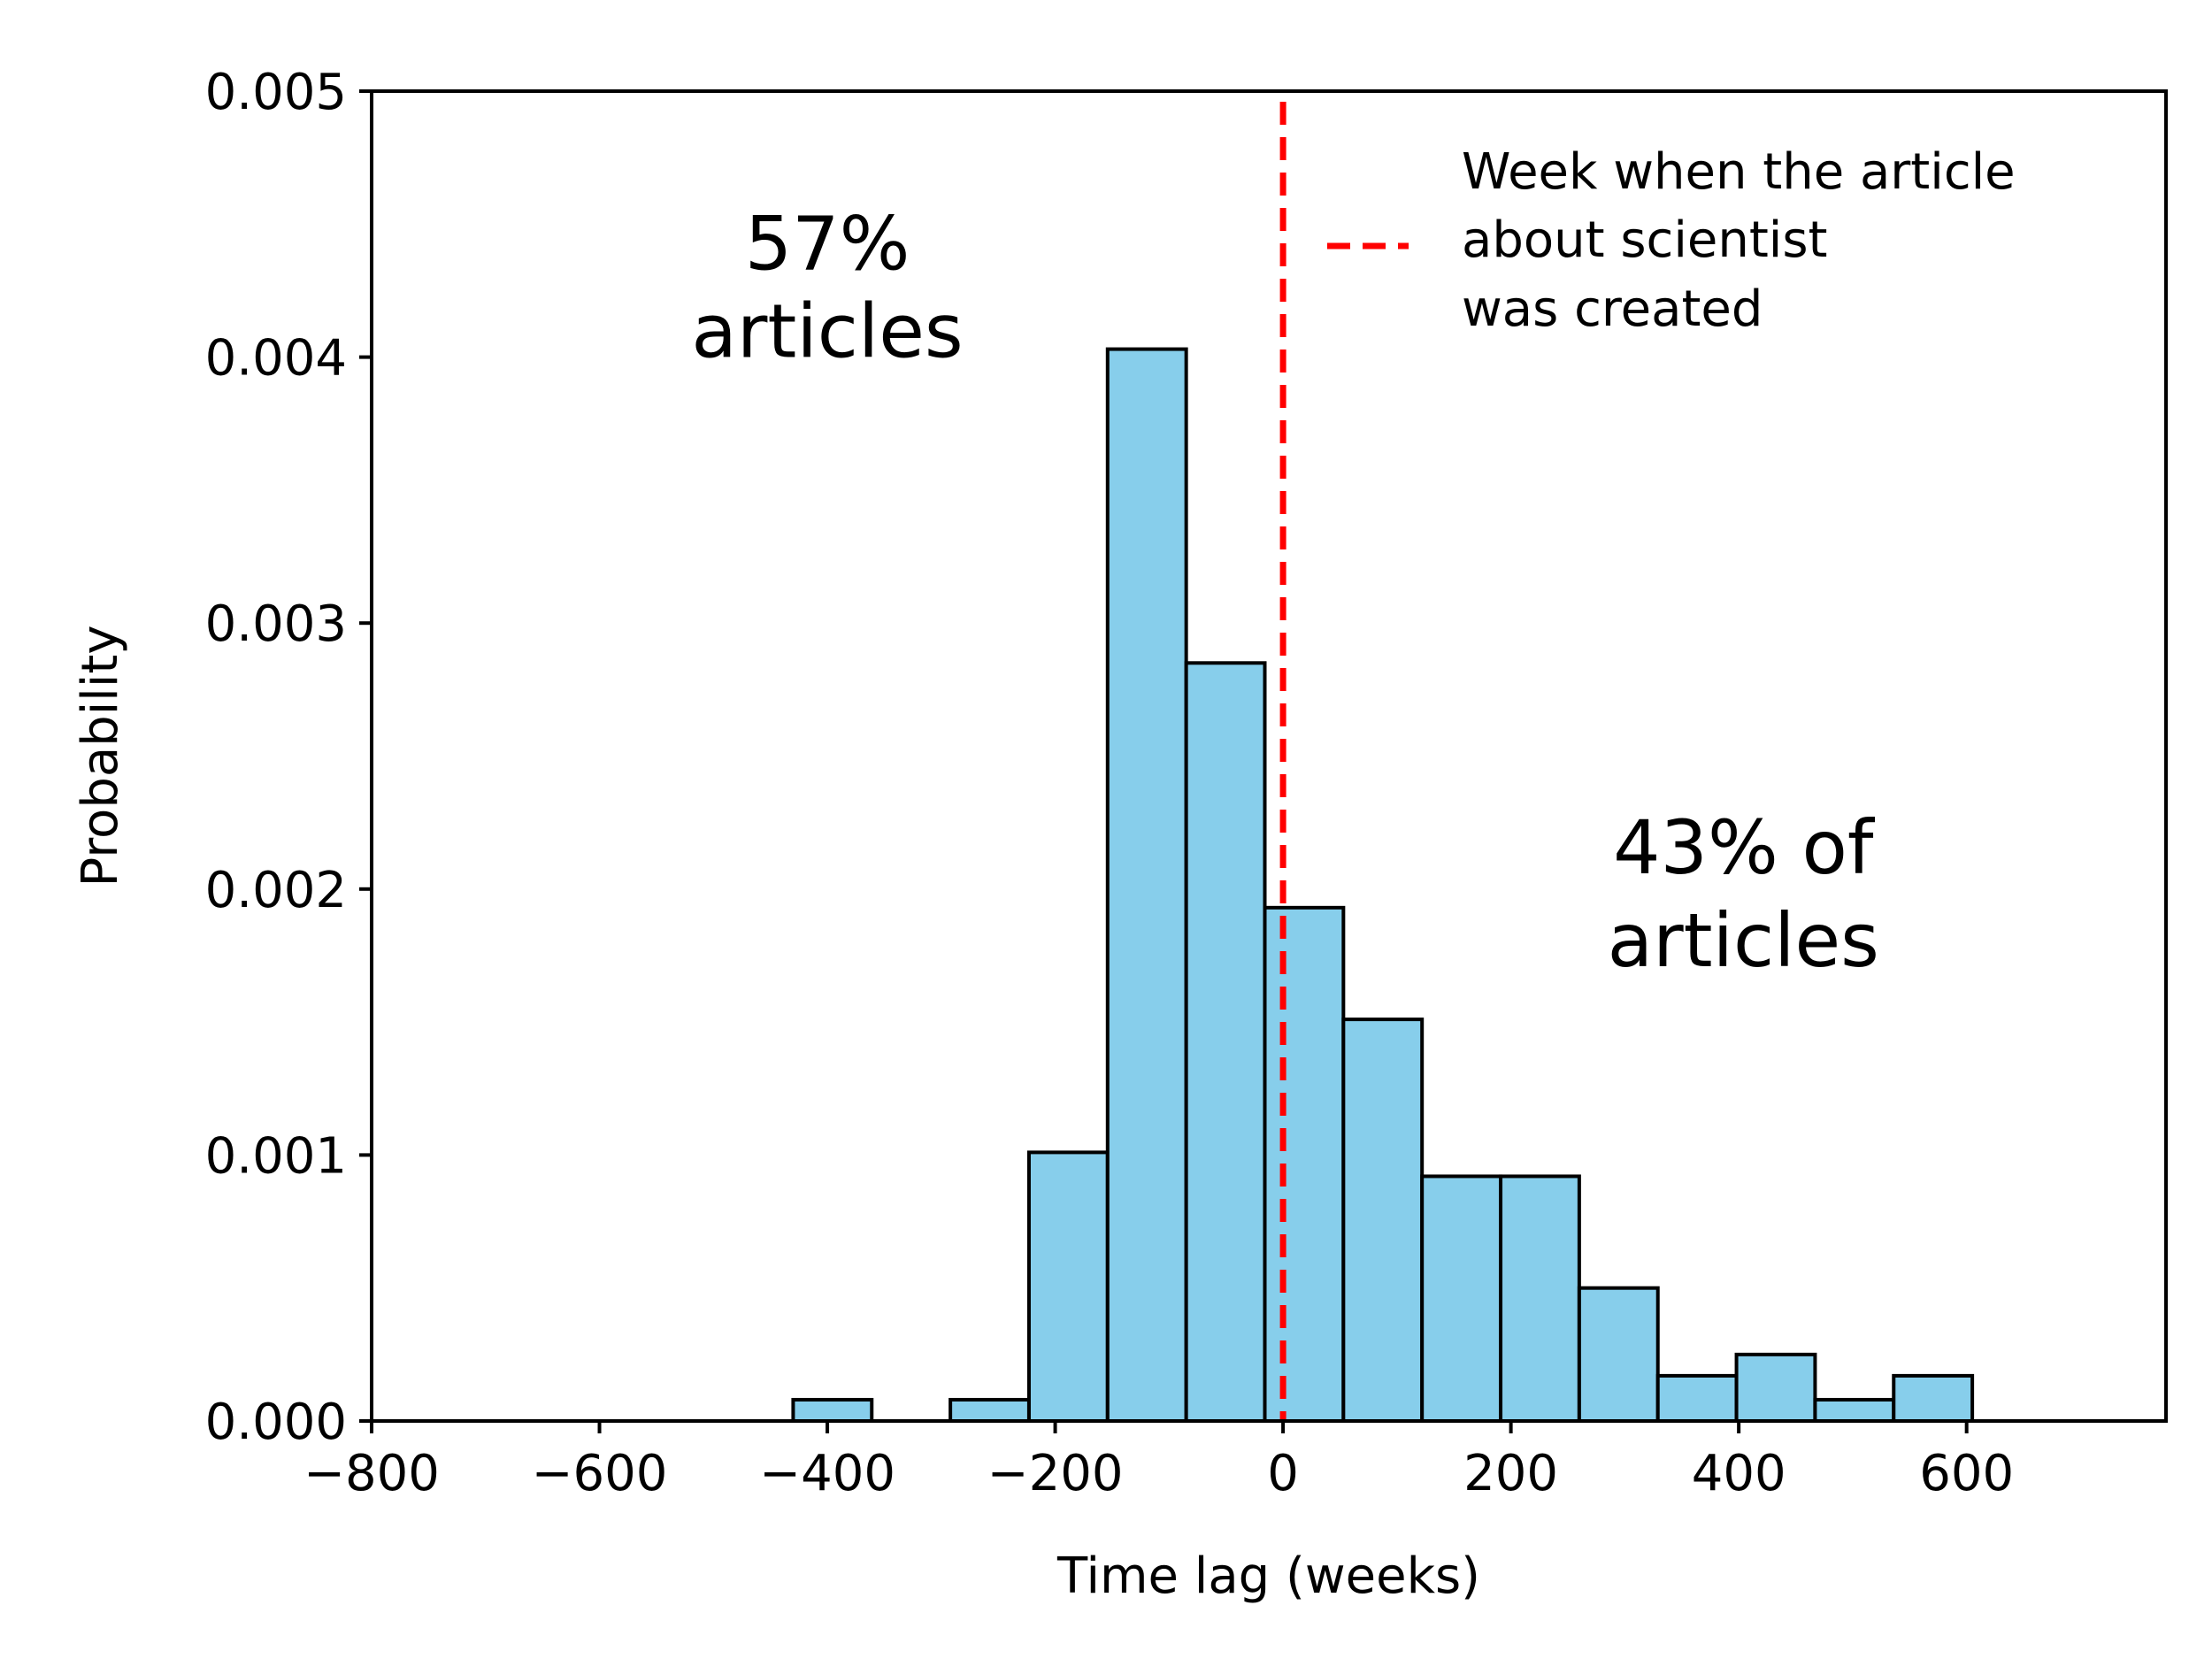 This screenshot has width=2212, height=1659. What do you see at coordinates (276, 891) in the screenshot?
I see `y-tick-label: 0.002` at bounding box center [276, 891].